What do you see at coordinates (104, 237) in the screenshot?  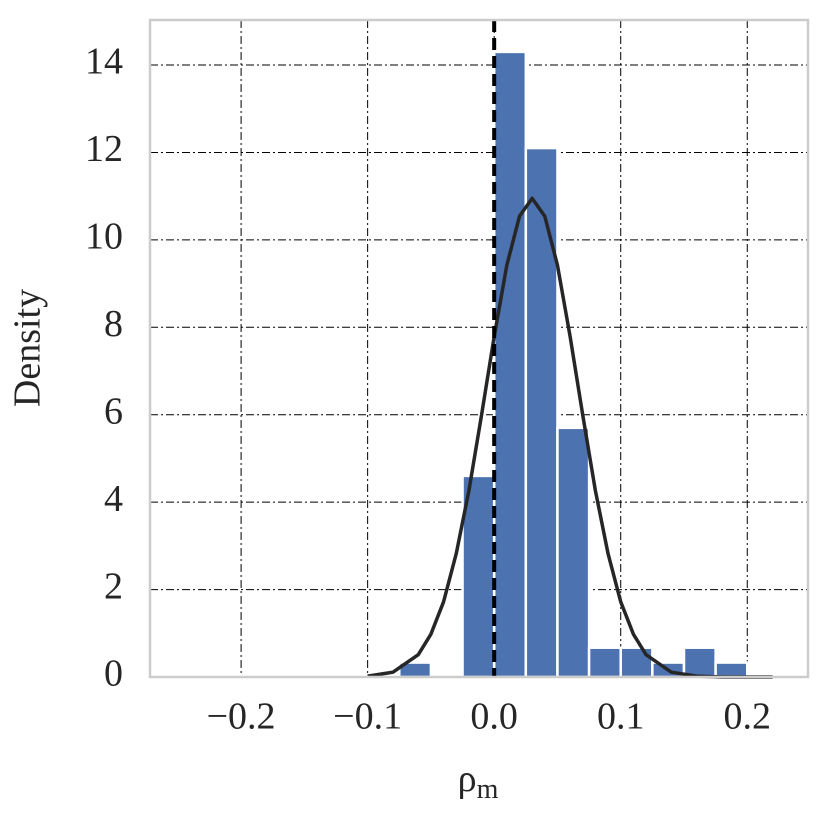 I see `y-tick-label: 10` at bounding box center [104, 237].